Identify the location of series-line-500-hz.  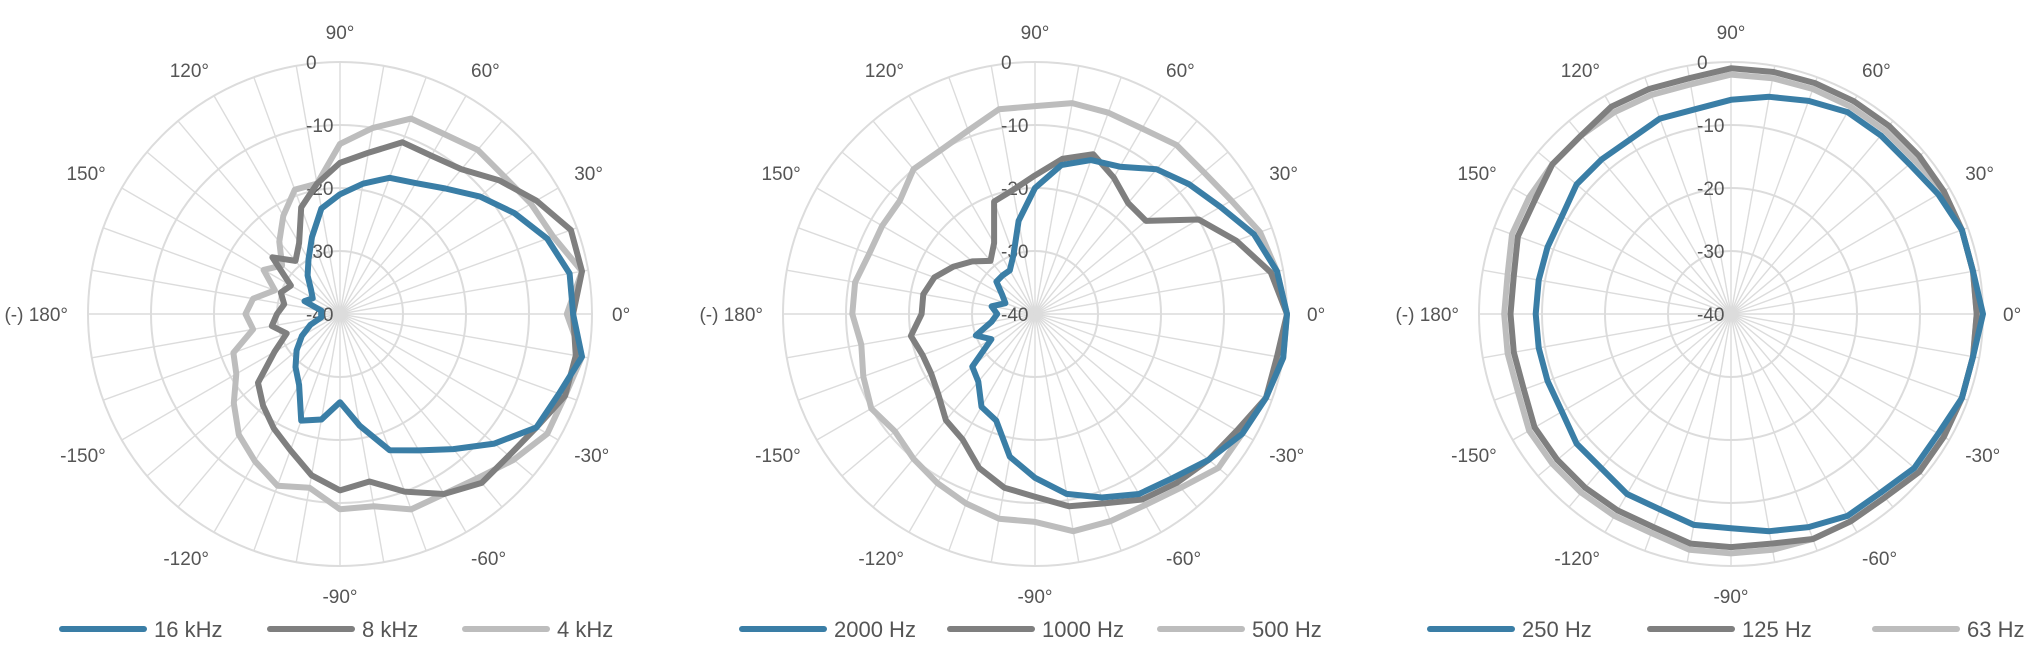
(1069, 317).